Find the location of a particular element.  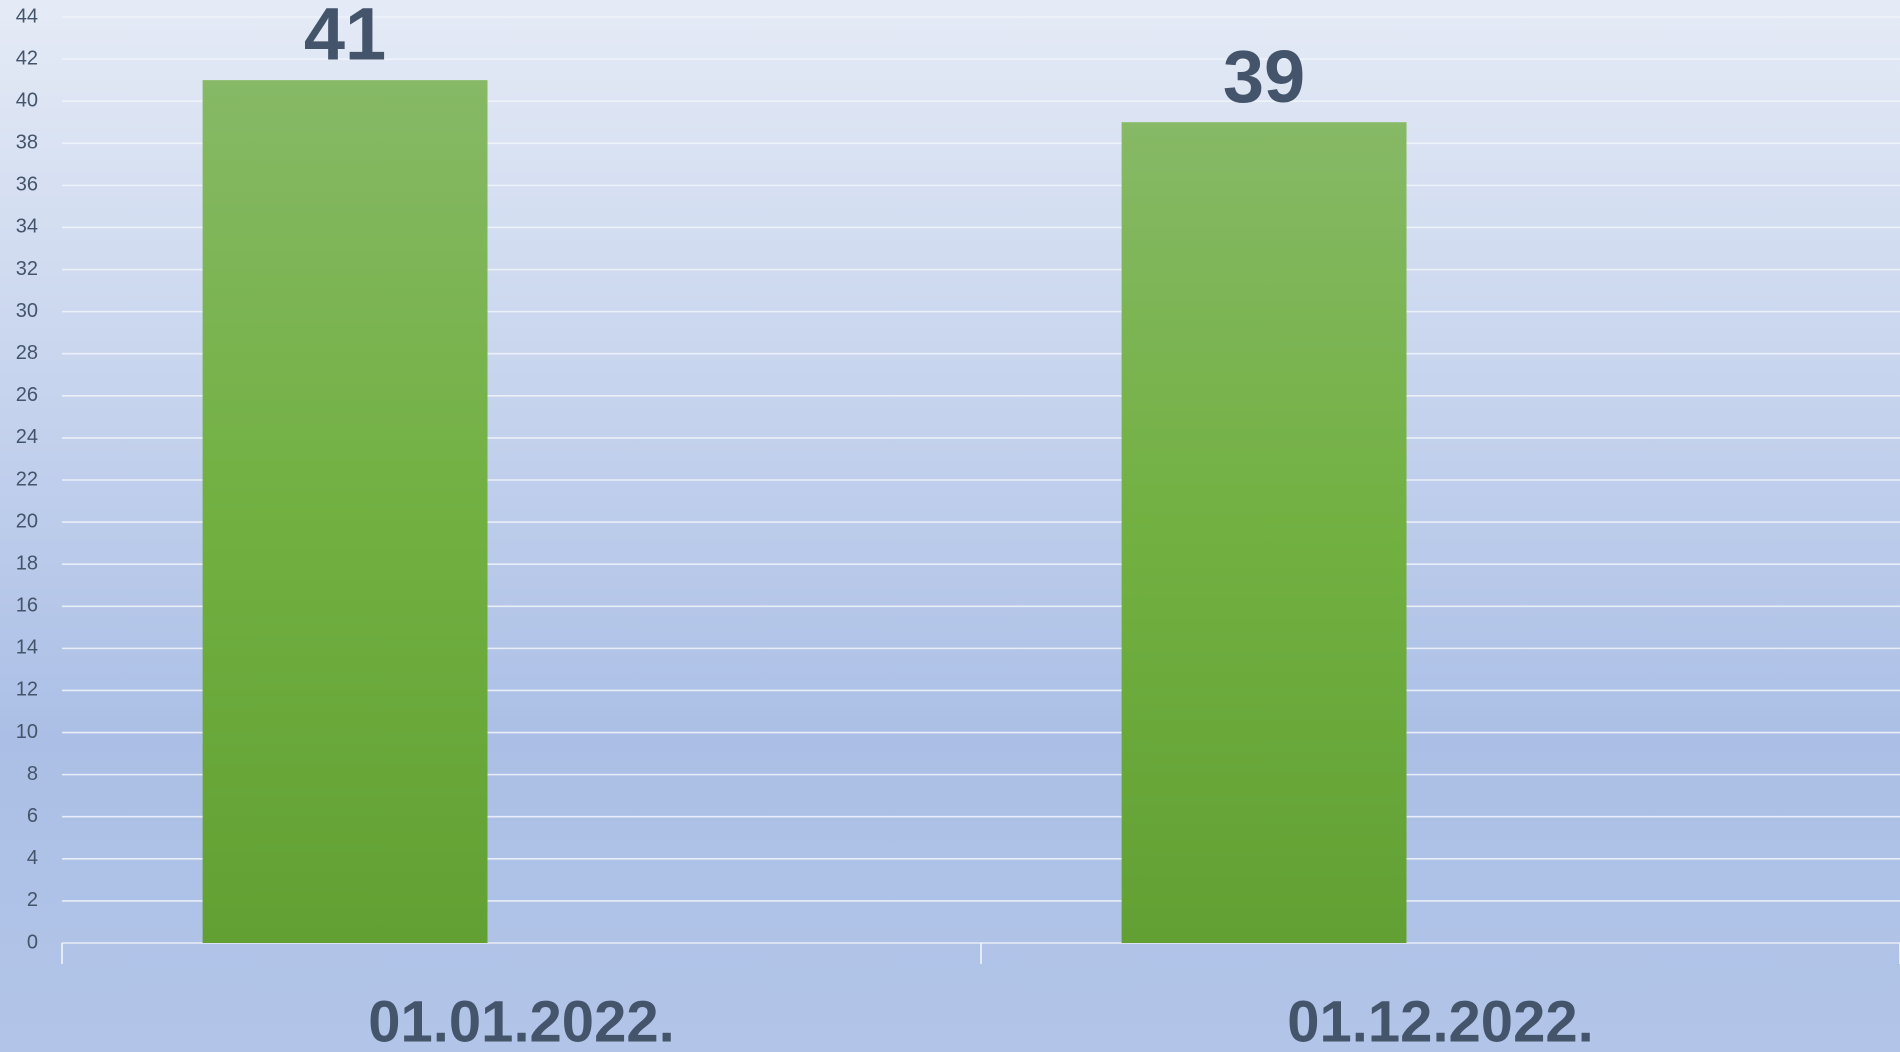

y-tick-label: 22 is located at coordinates (27, 479).